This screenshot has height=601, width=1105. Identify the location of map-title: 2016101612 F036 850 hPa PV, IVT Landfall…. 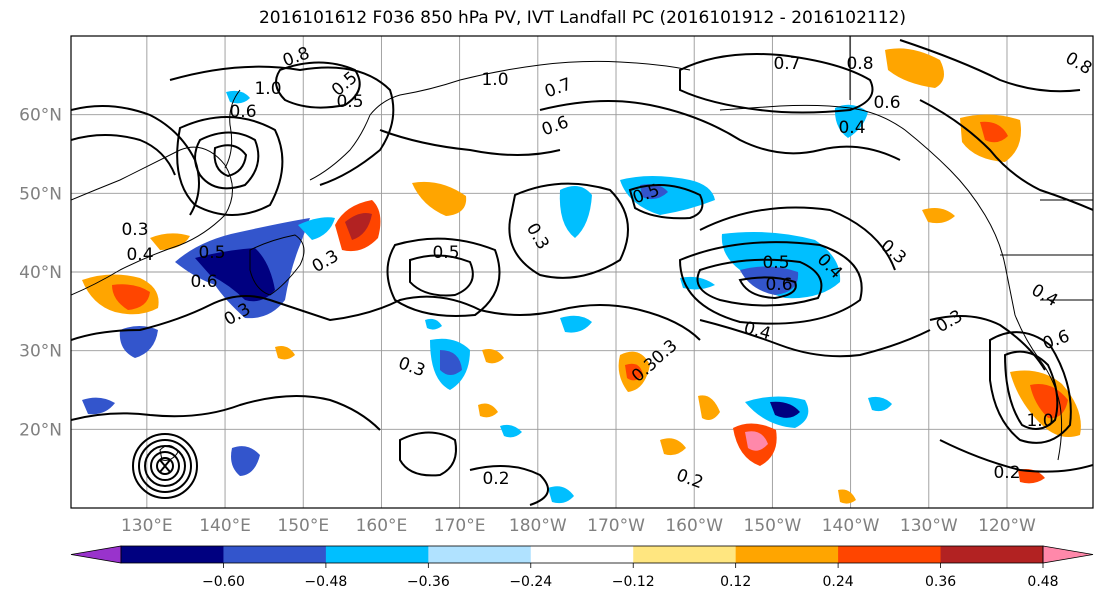
(582, 18).